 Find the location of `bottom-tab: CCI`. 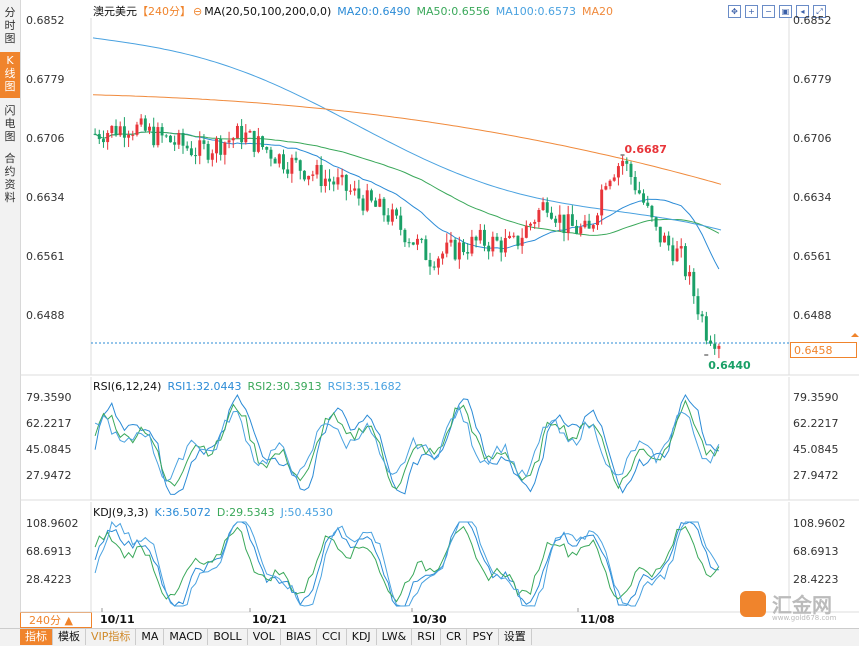

bottom-tab: CCI is located at coordinates (332, 637).